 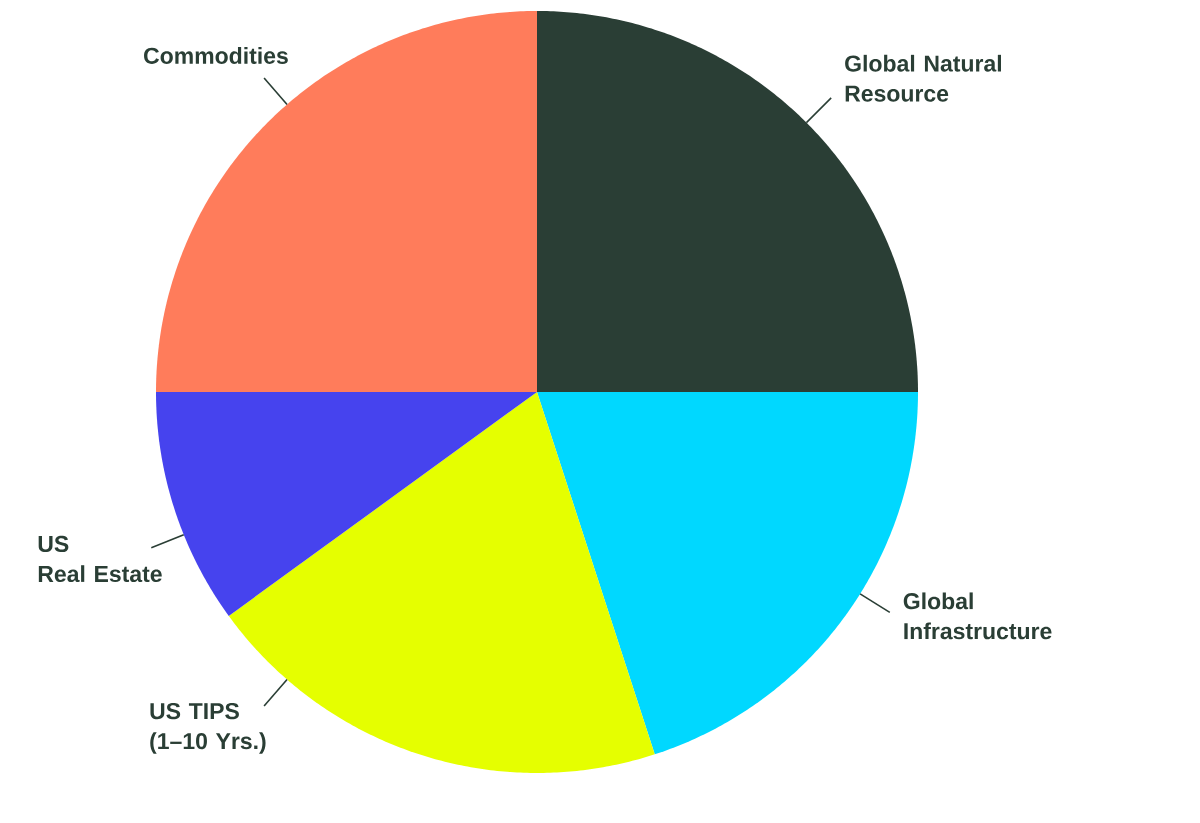 What do you see at coordinates (977, 616) in the screenshot?
I see `slice-label: Global Infrastructure` at bounding box center [977, 616].